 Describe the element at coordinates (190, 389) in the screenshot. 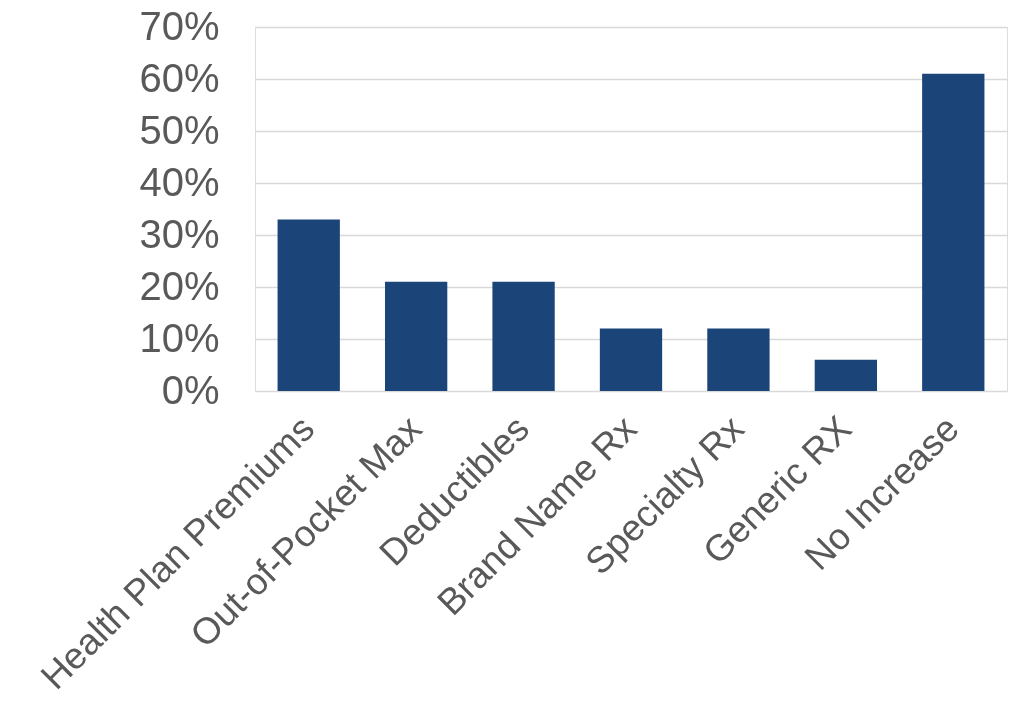

I see `y-tick-label: 0%` at that location.